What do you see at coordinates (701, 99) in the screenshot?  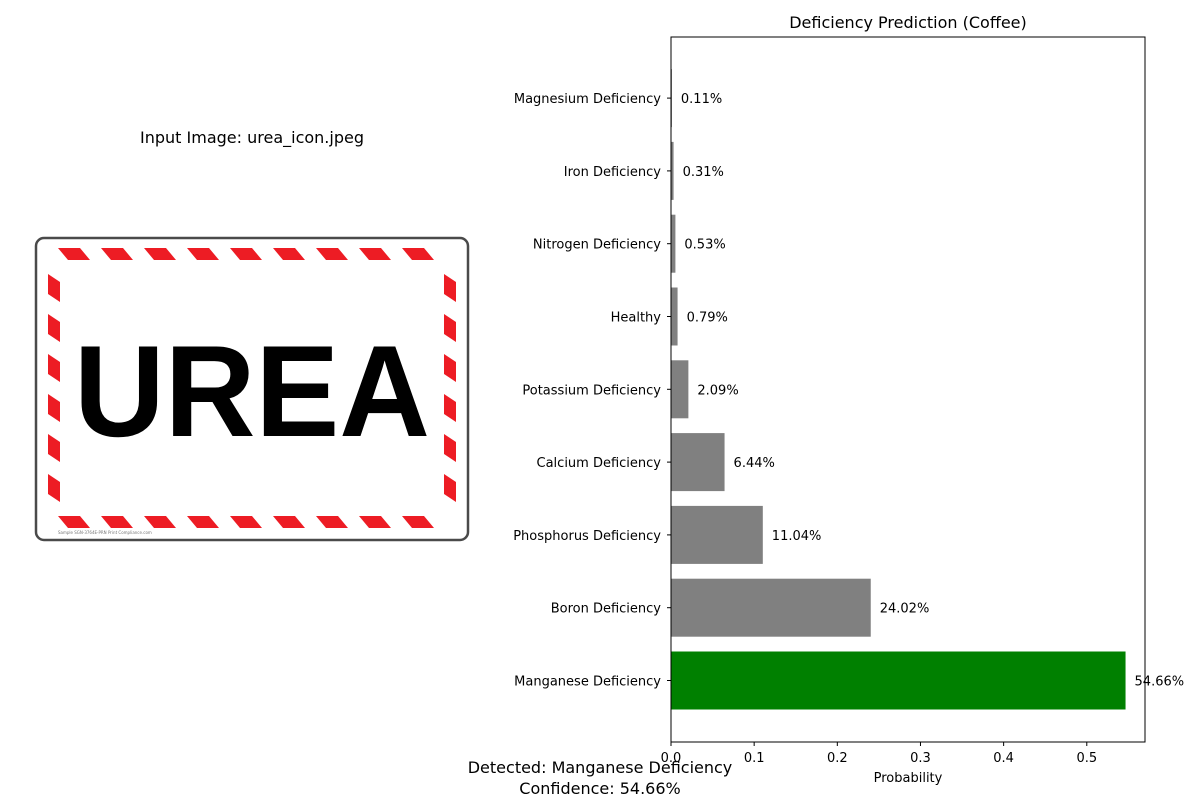 I see `bar-value-label: 0.11%` at bounding box center [701, 99].